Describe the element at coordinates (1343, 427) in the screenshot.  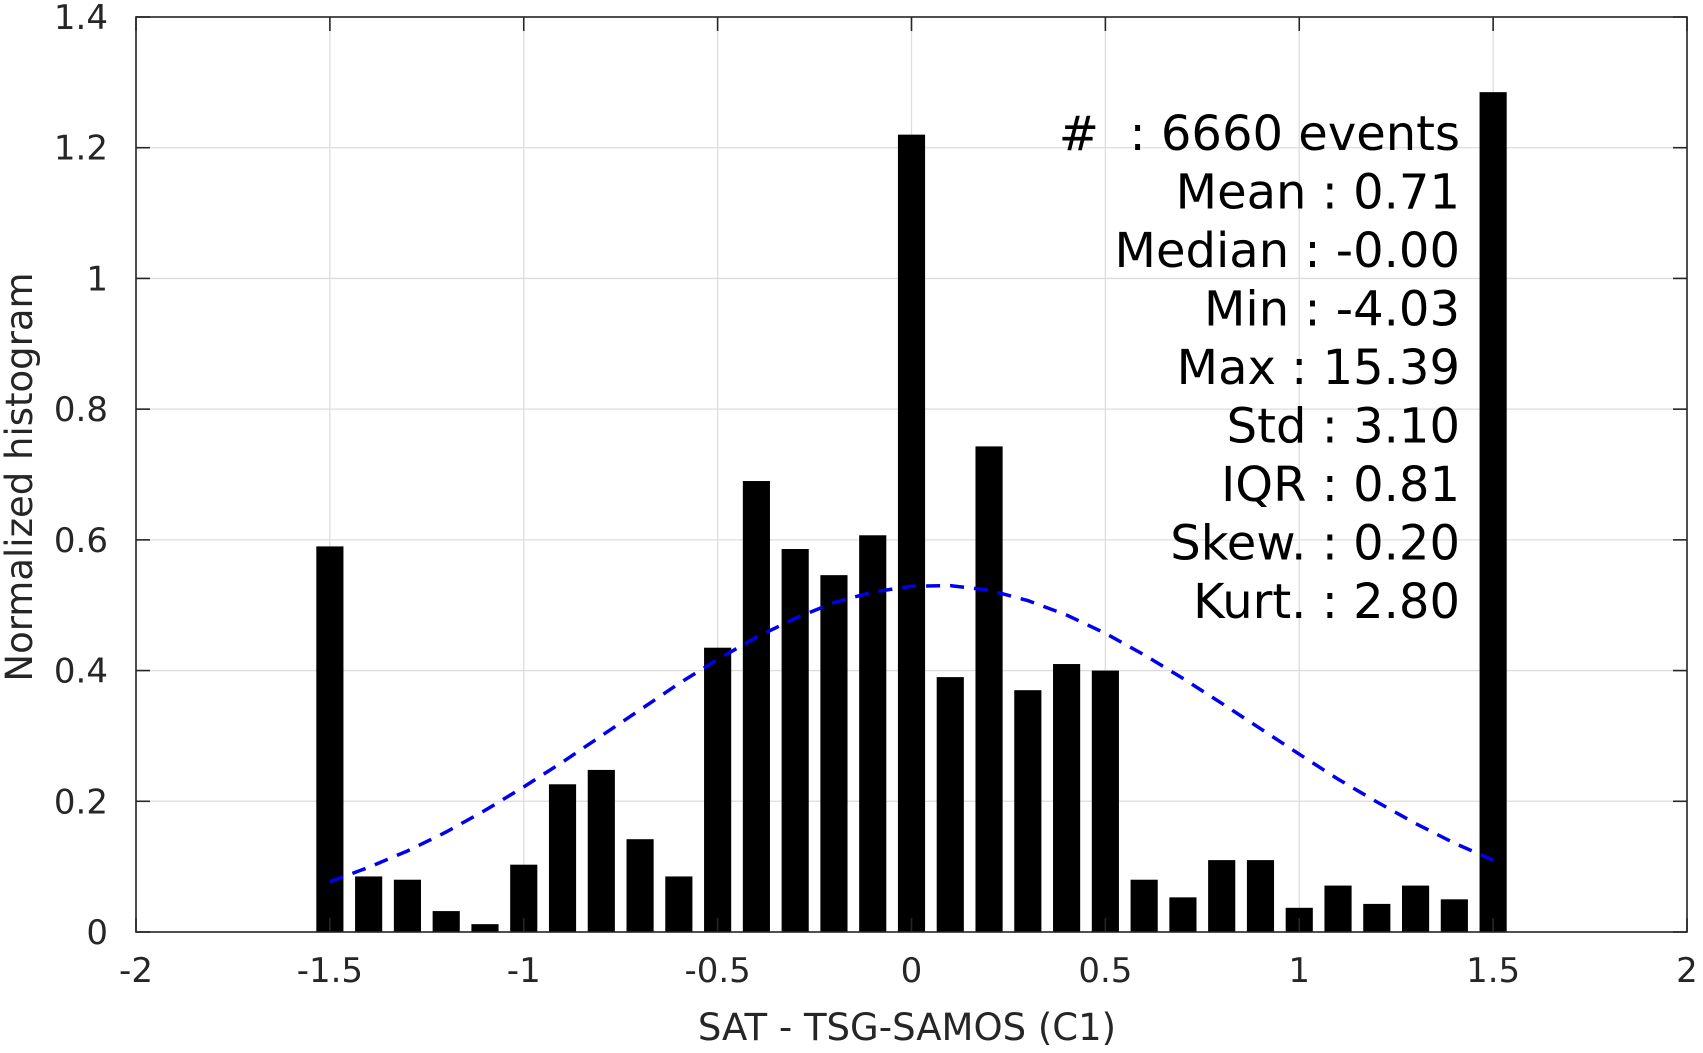
I see `stat-line: Std : 3.10` at that location.